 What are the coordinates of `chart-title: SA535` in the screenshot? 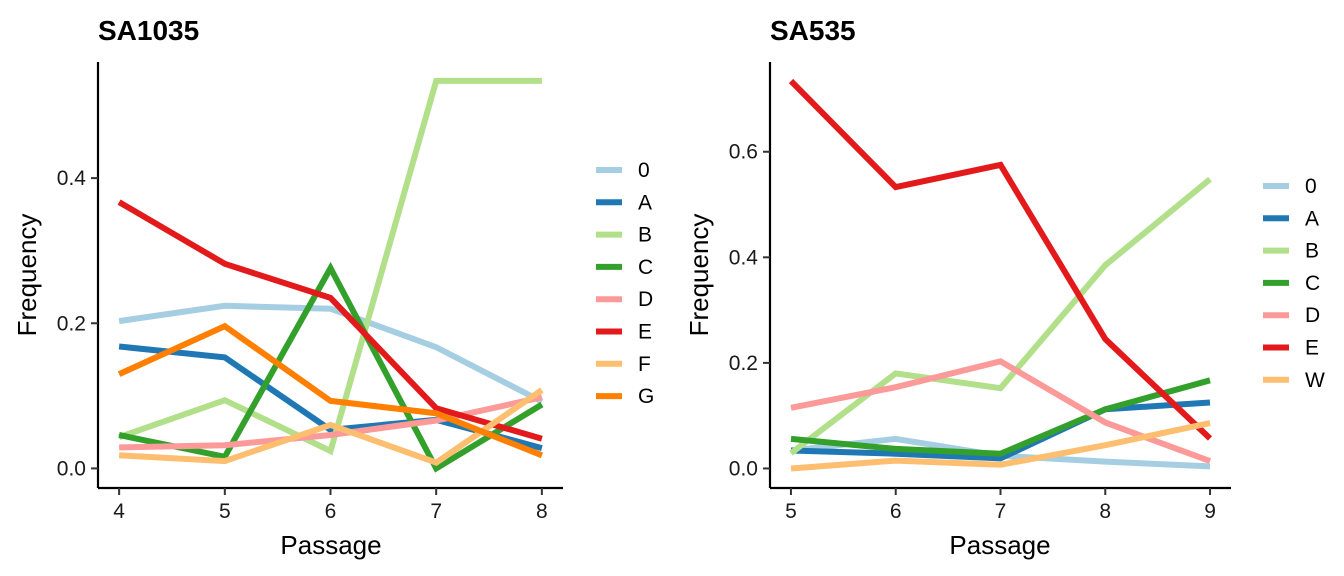 It's located at (813, 30).